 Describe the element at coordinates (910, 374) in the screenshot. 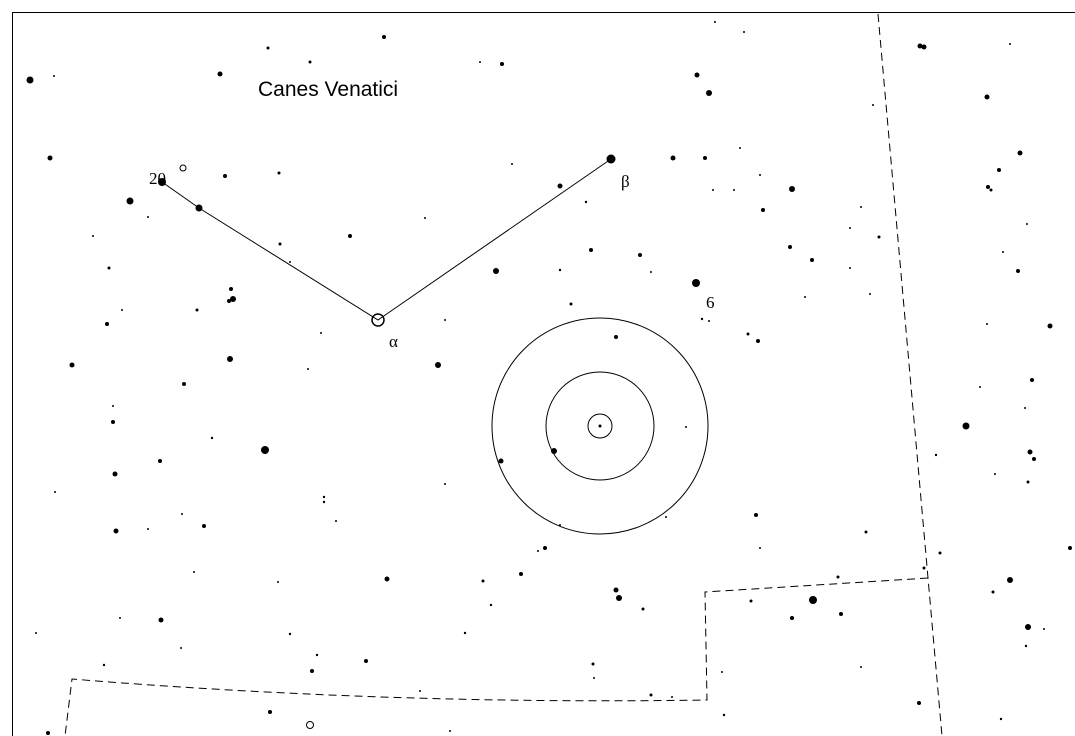

I see `boundary-line` at that location.